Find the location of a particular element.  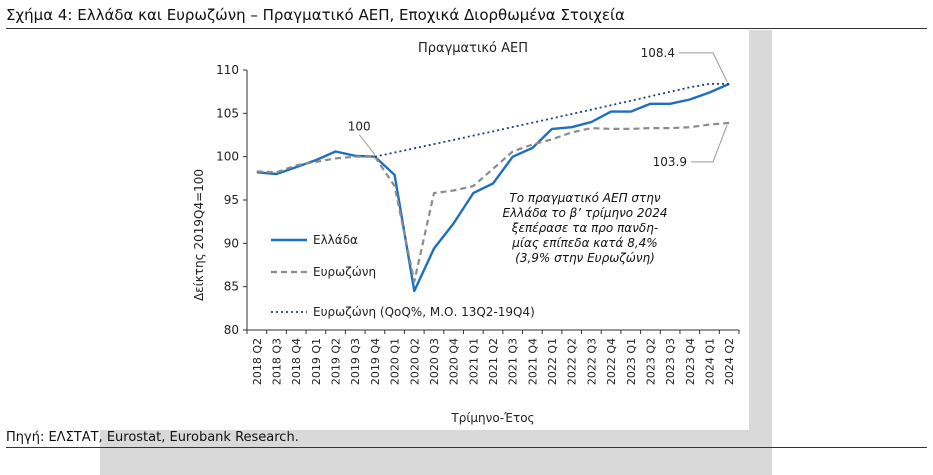

x-tick-label: 2019 Q4 is located at coordinates (375, 361).